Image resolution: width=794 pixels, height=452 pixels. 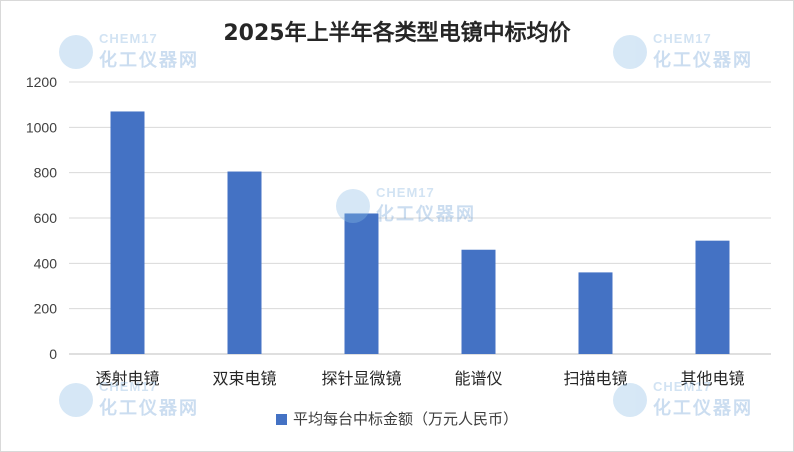 What do you see at coordinates (41, 82) in the screenshot?
I see `y-tick-label: 1200` at bounding box center [41, 82].